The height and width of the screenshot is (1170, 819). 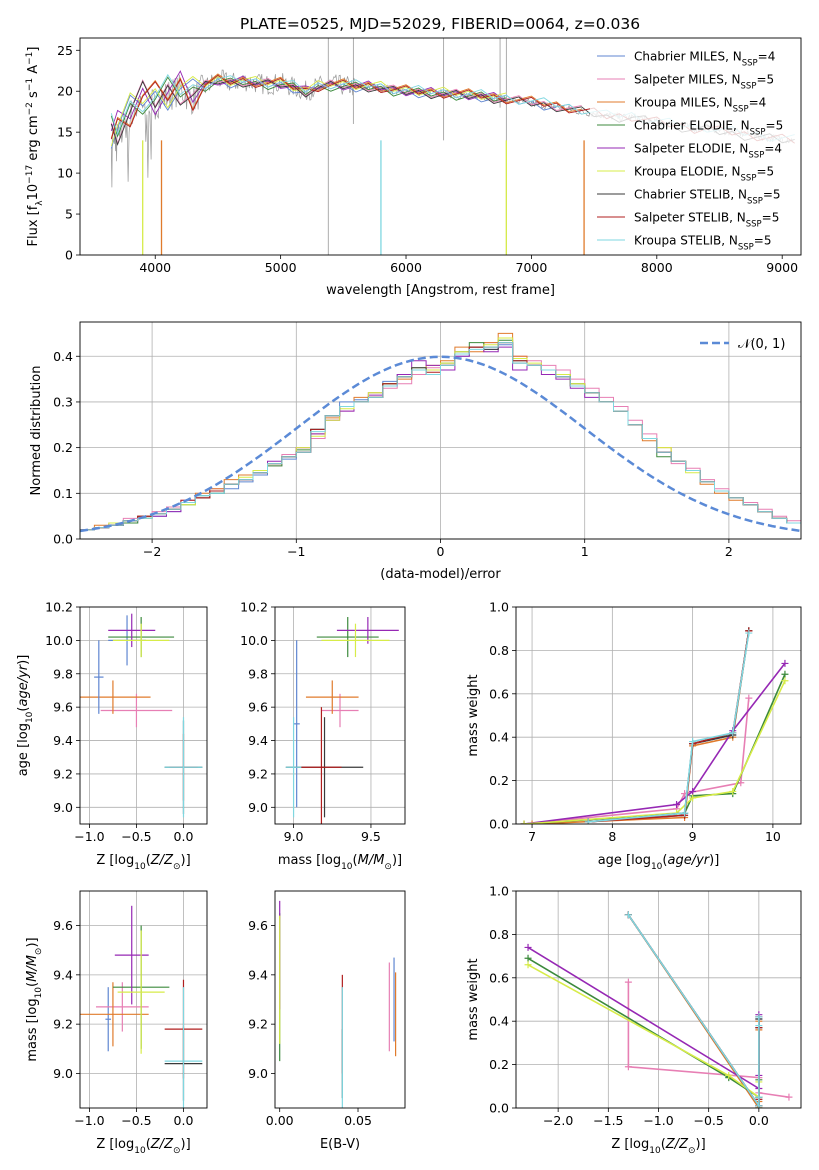 What do you see at coordinates (281, 267) in the screenshot?
I see `x-tick-label: 5000` at bounding box center [281, 267].